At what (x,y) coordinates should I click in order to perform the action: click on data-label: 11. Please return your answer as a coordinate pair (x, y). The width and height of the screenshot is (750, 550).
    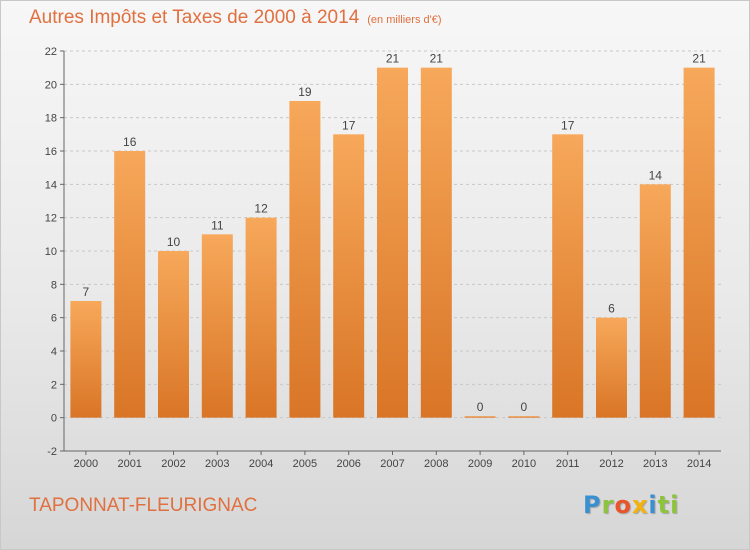
    Looking at the image, I should click on (217, 225).